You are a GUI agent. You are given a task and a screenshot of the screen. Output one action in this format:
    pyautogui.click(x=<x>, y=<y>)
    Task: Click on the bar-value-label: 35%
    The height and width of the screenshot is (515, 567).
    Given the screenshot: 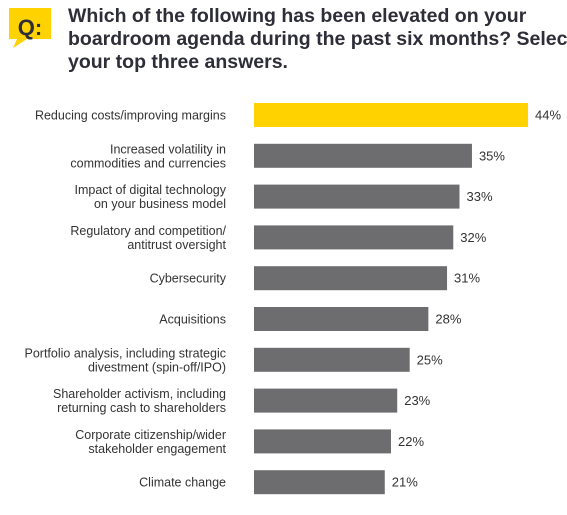 What is the action you would take?
    pyautogui.click(x=492, y=155)
    